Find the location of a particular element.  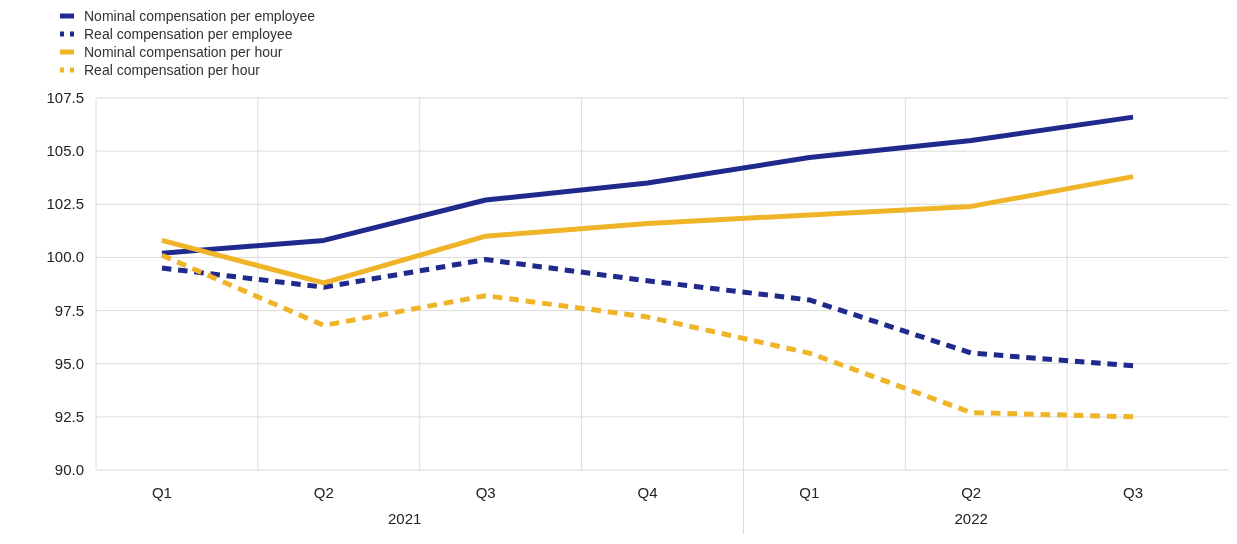

y-tick-label: 95.0 is located at coordinates (69, 363).